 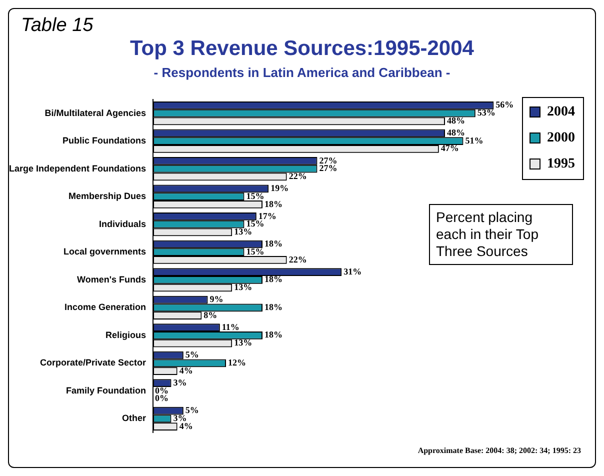 I want to click on legend-label: 1995, so click(x=561, y=164).